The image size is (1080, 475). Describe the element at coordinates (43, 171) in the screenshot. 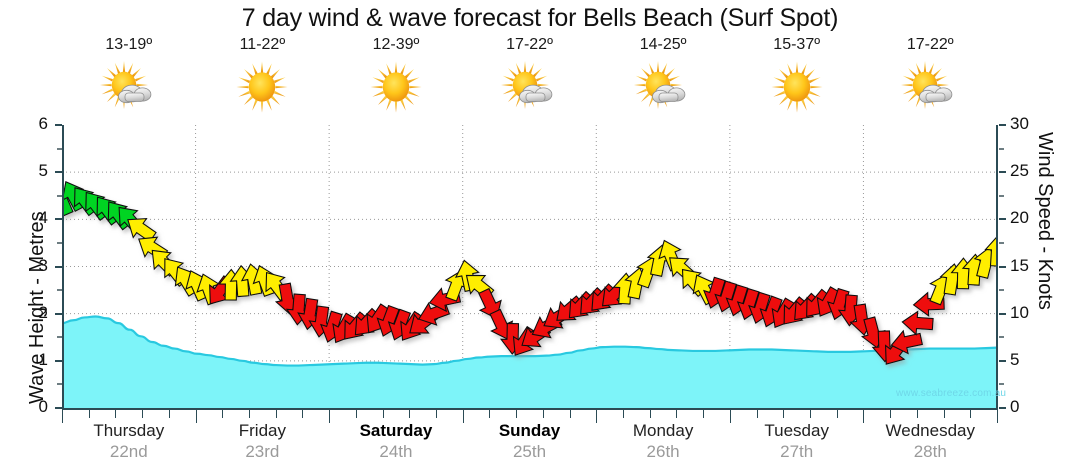

I see `y-label-left: 5` at that location.